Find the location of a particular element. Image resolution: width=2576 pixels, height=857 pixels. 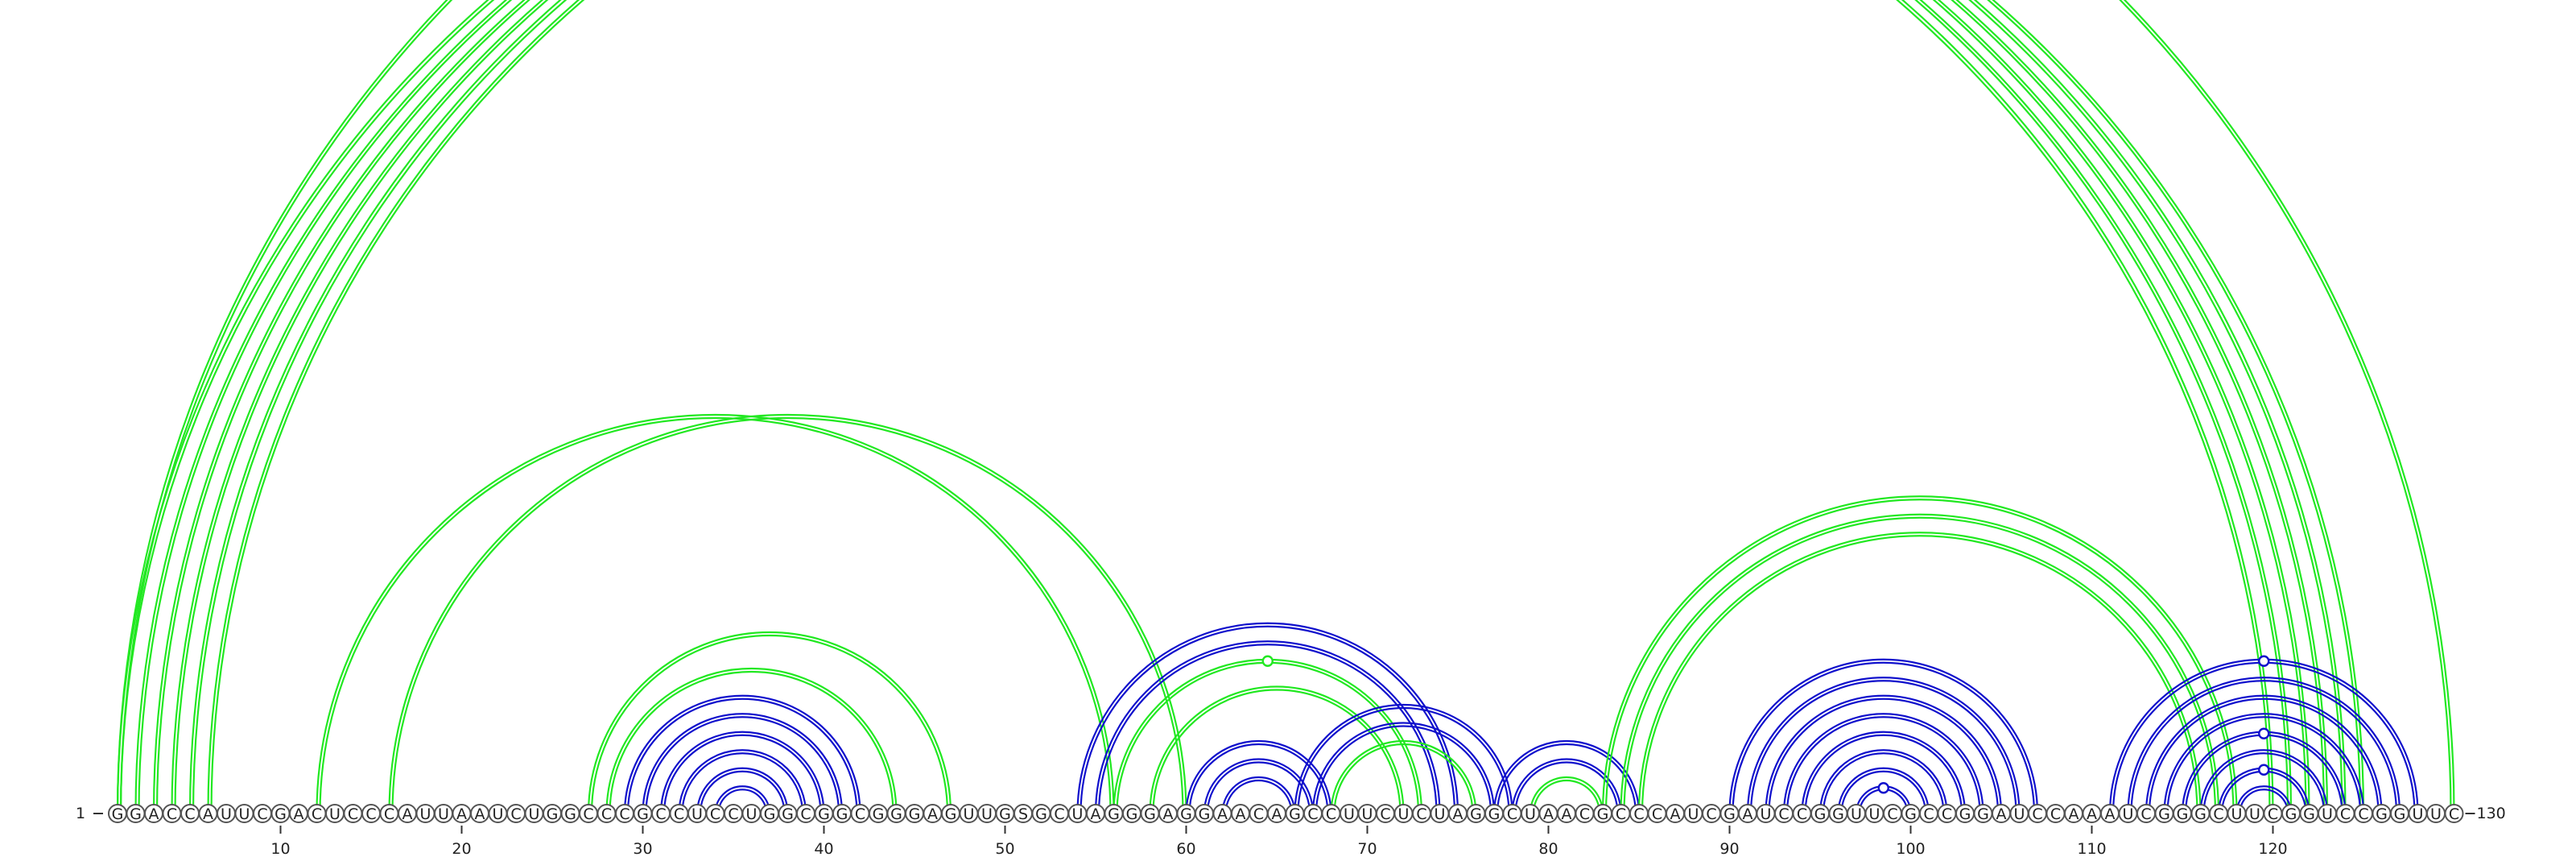

nucleotide-circle is located at coordinates (2454, 813).